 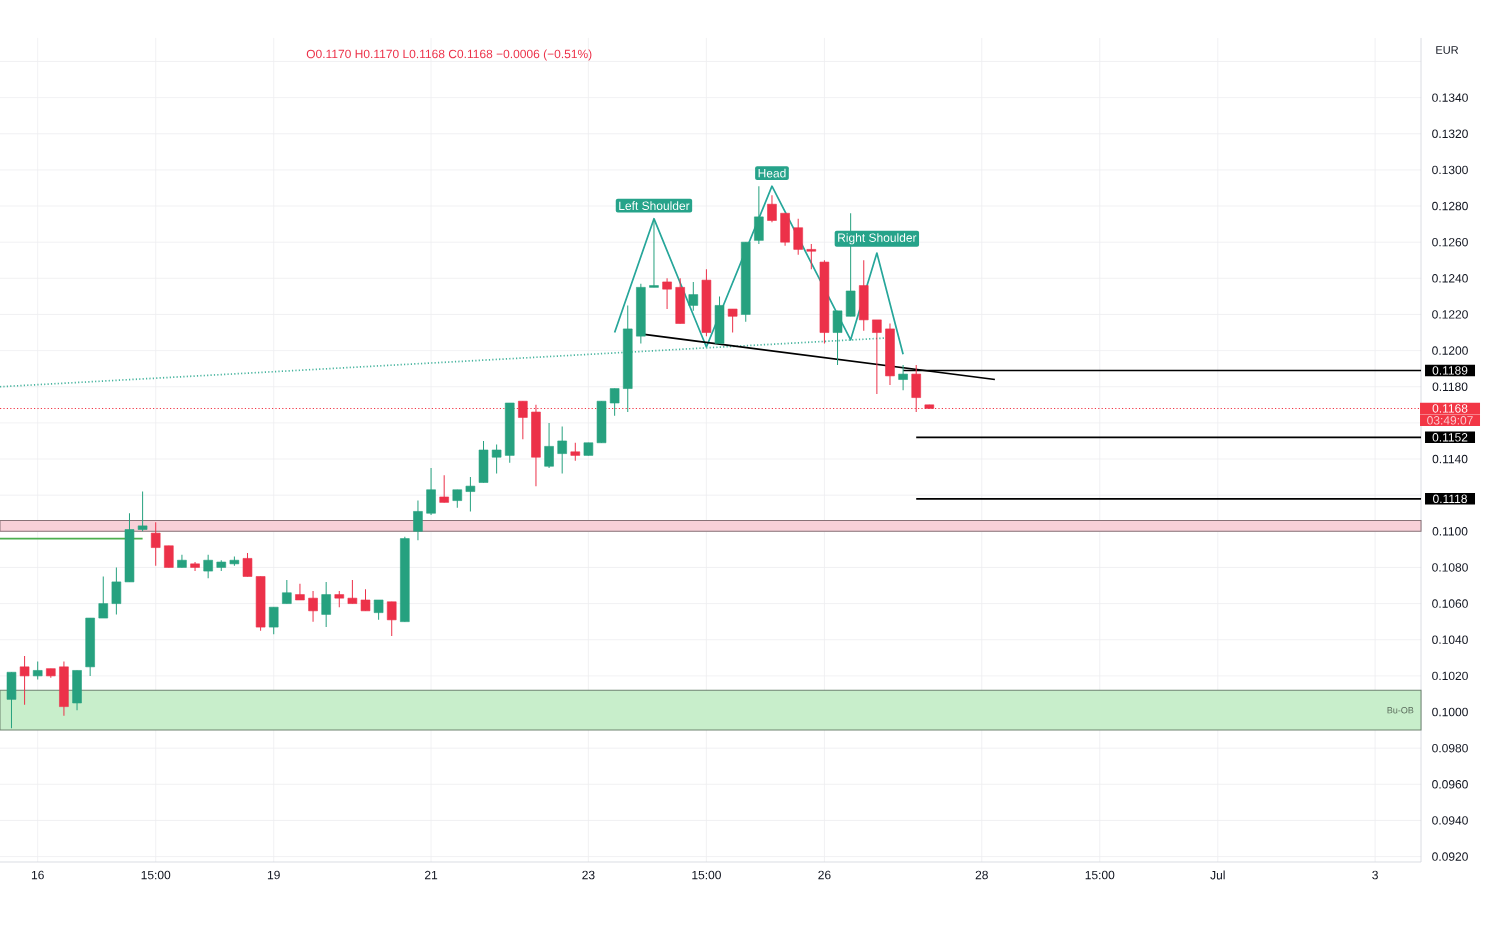 What do you see at coordinates (1450, 639) in the screenshot?
I see `y-tick-label: 0.1040` at bounding box center [1450, 639].